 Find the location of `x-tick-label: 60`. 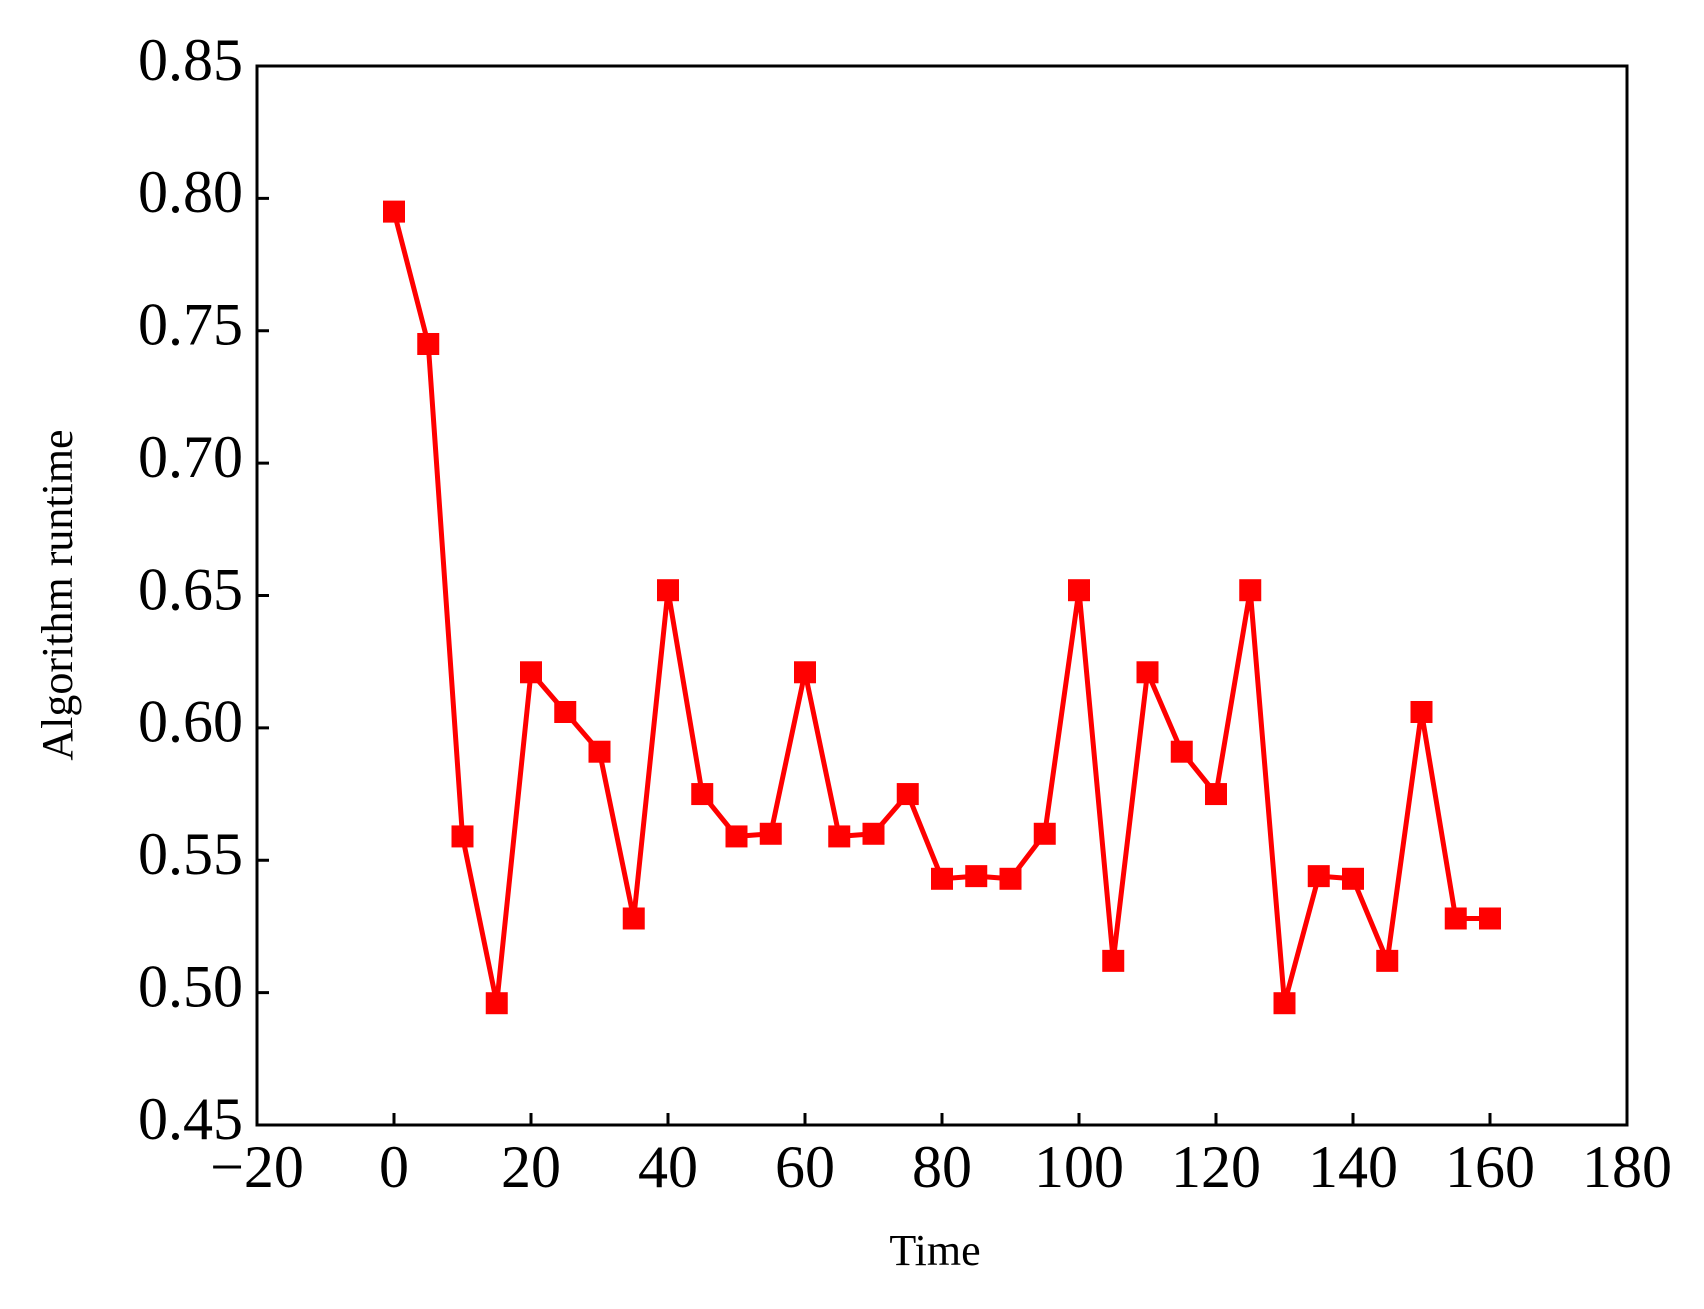

x-tick-label: 60 is located at coordinates (805, 1167).